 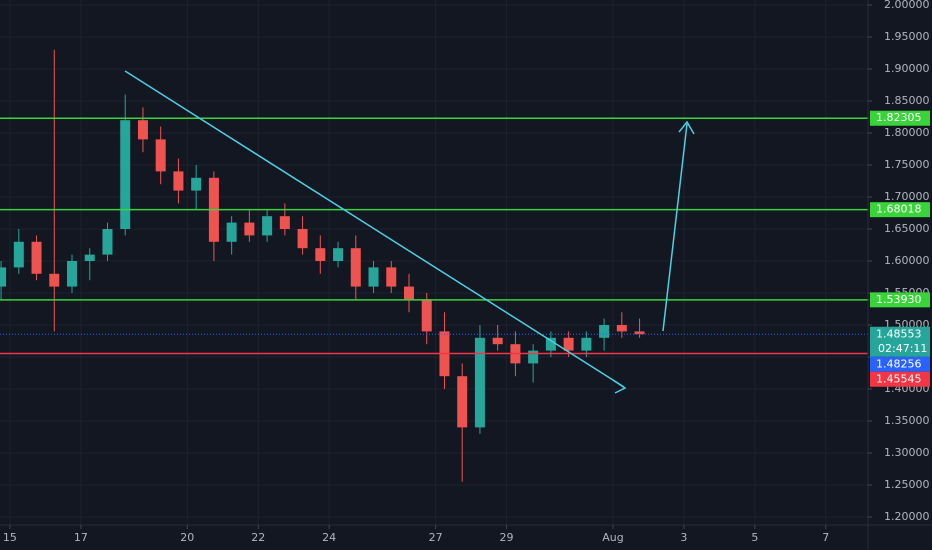 I want to click on y-tick-label: 1.60000, so click(x=907, y=260).